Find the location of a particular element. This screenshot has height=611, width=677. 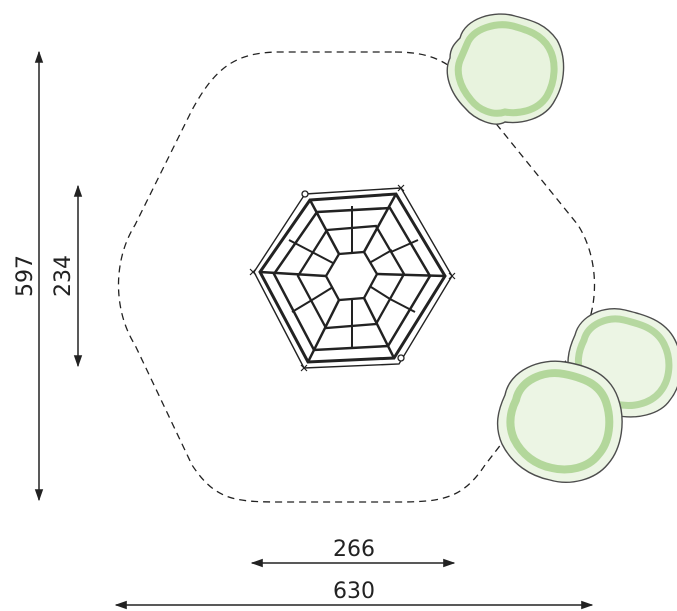

overall-height-label: 597 is located at coordinates (25, 276).